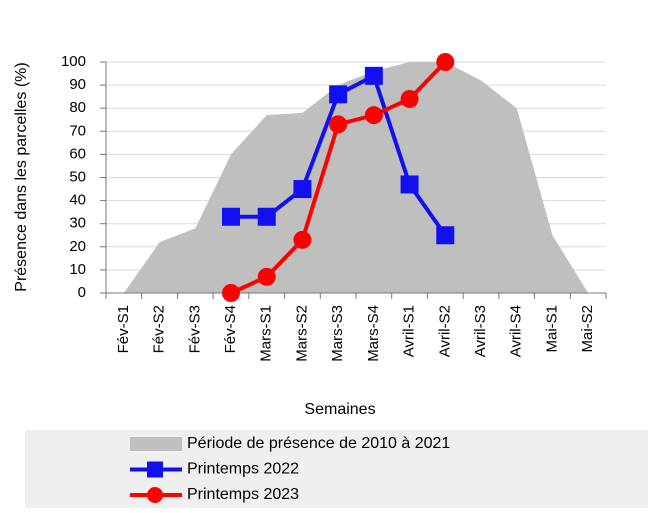 The width and height of the screenshot is (648, 513). What do you see at coordinates (301, 333) in the screenshot?
I see `x-tick-label: Mars-S2` at bounding box center [301, 333].